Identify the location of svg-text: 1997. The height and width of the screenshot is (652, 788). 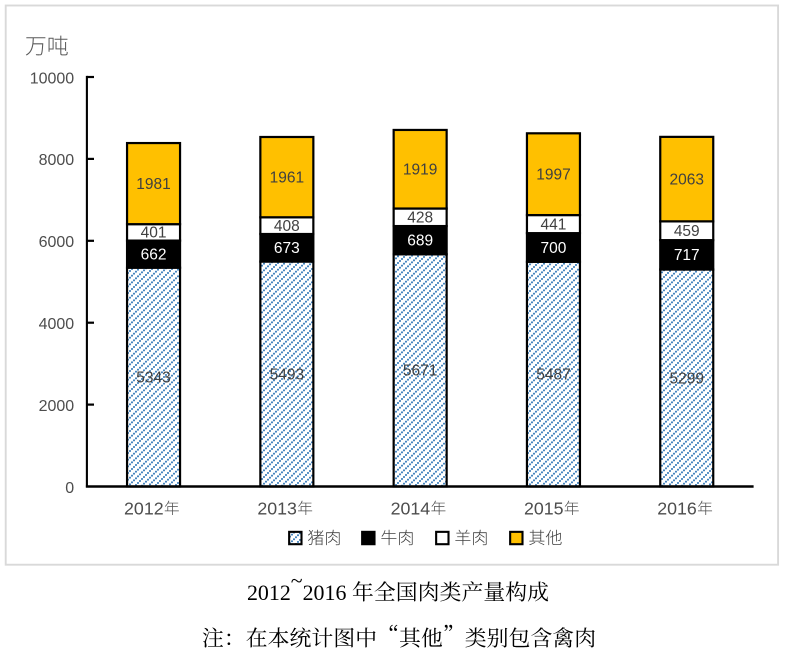
(553, 174).